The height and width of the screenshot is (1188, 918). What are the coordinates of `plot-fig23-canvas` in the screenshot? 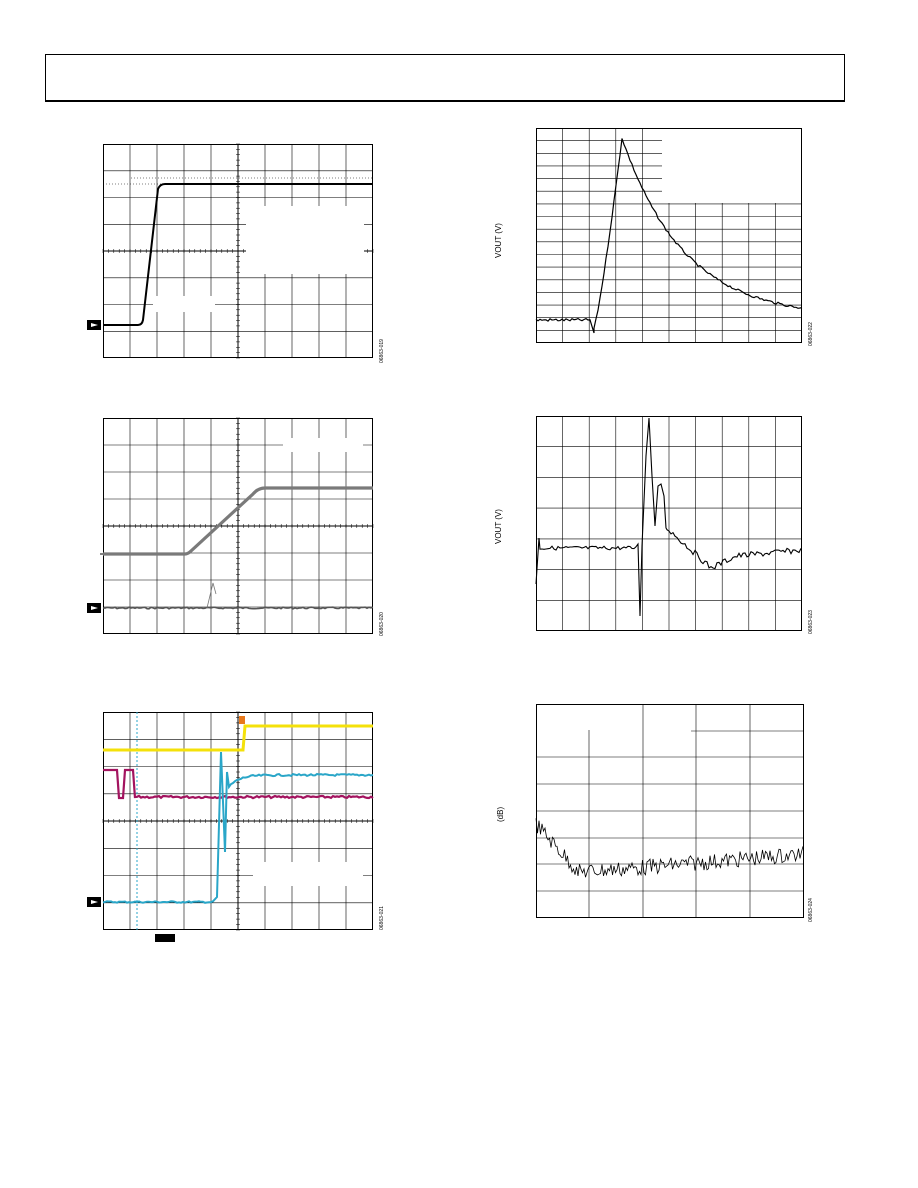 It's located at (668, 523).